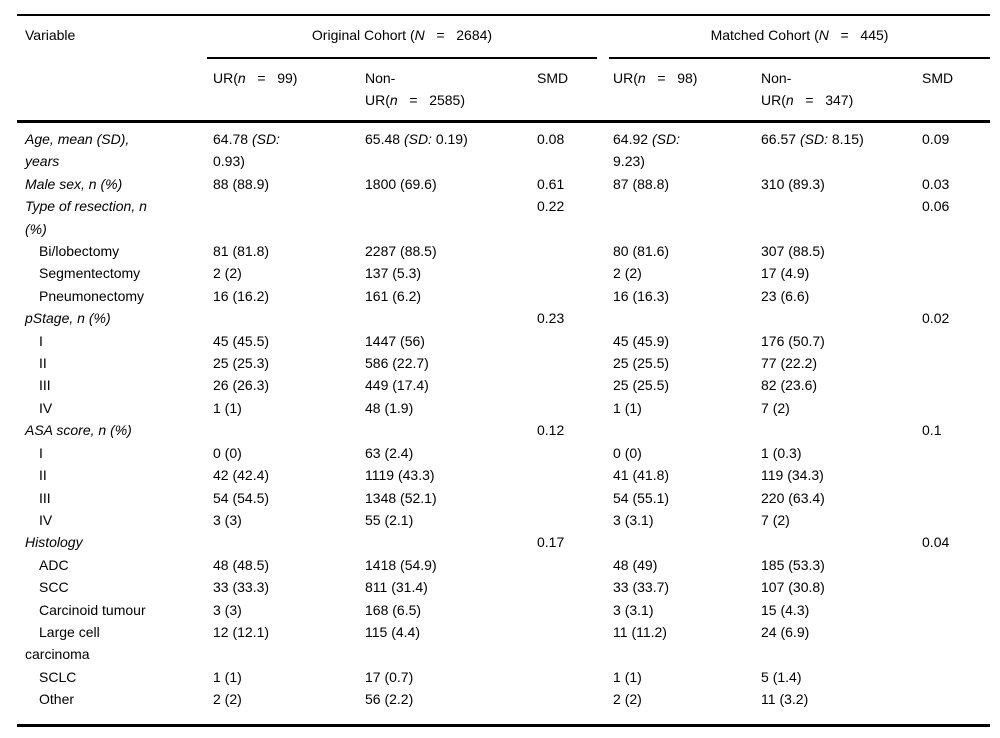 This screenshot has width=1000, height=738. What do you see at coordinates (400, 475) in the screenshot?
I see `table-cell: 1119 (43.3)` at bounding box center [400, 475].